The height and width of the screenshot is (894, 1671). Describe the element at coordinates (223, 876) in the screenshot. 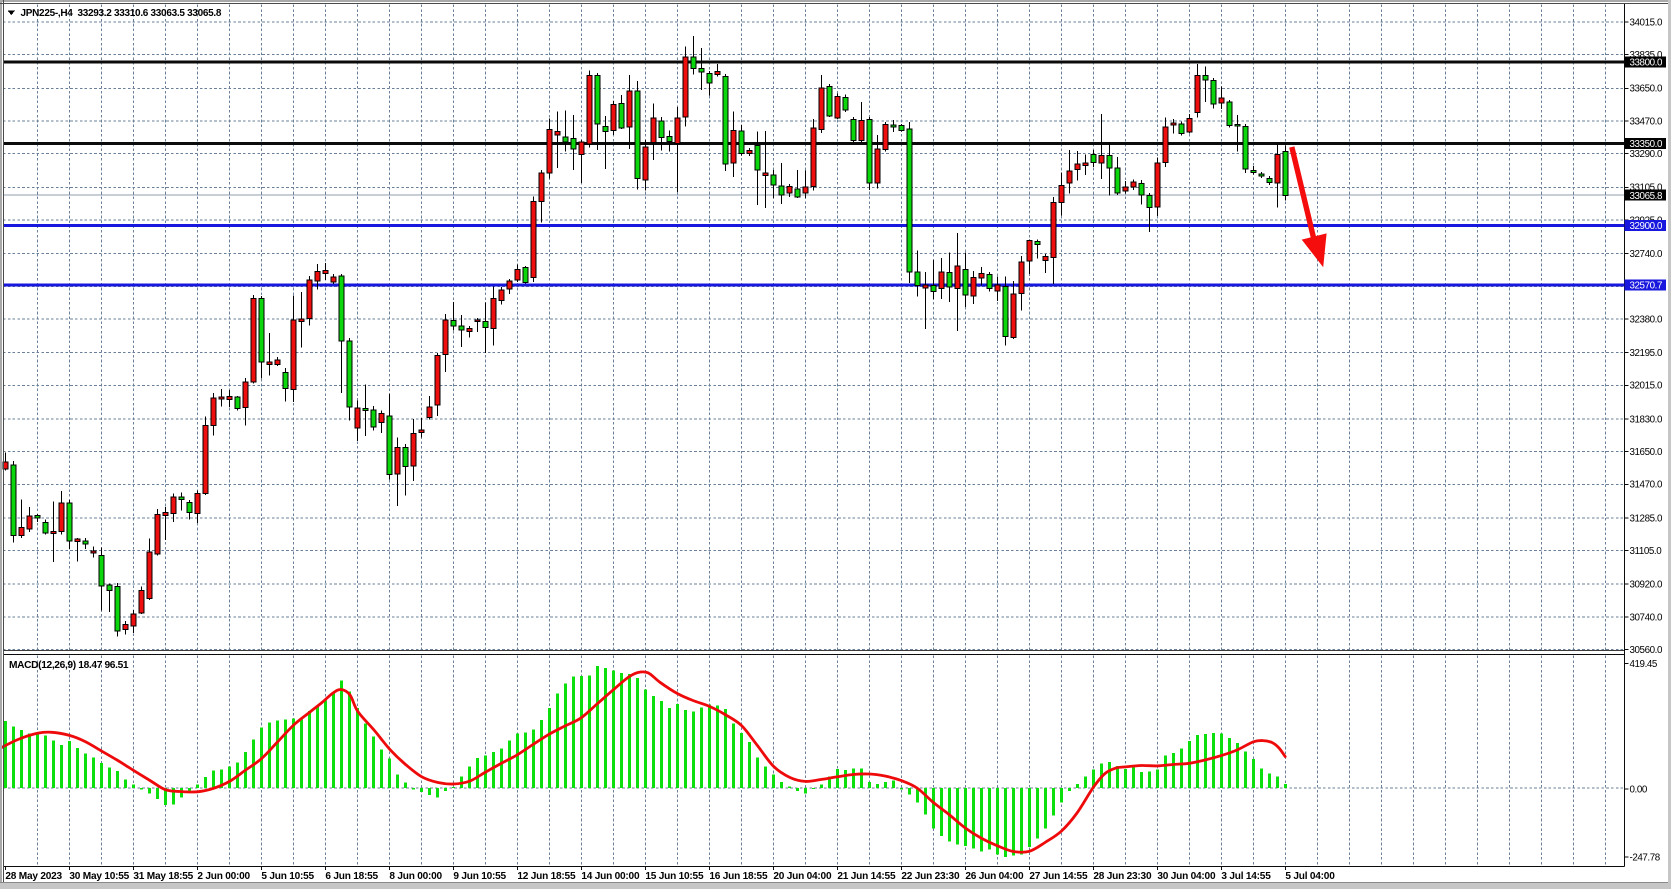

I see `svg-text: 2 Jun 00:00` at that location.